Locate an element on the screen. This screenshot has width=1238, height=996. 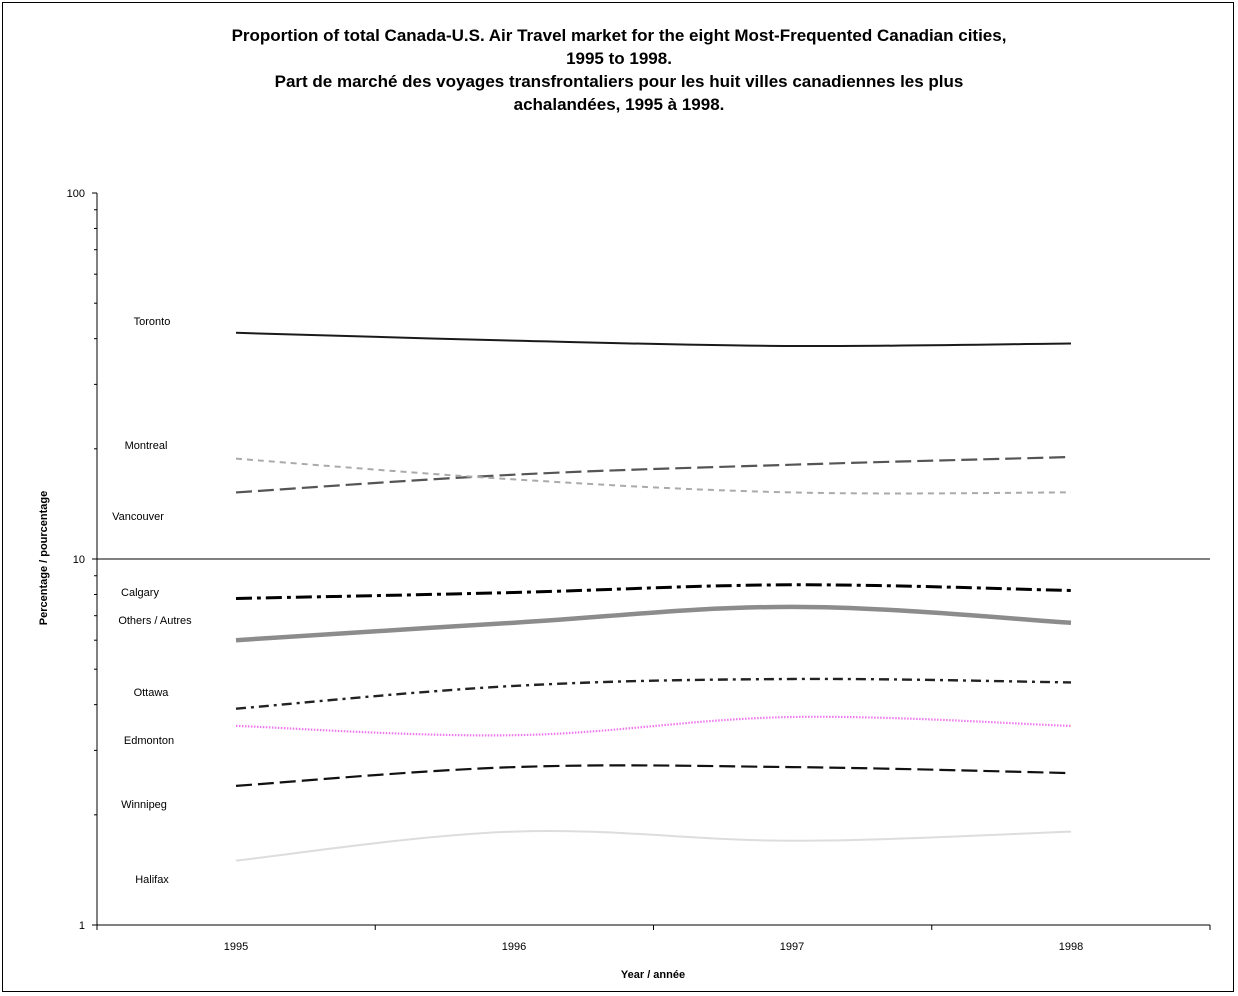
chart-title-line-4: achalandées, 1995 à 1998. is located at coordinates (619, 104).